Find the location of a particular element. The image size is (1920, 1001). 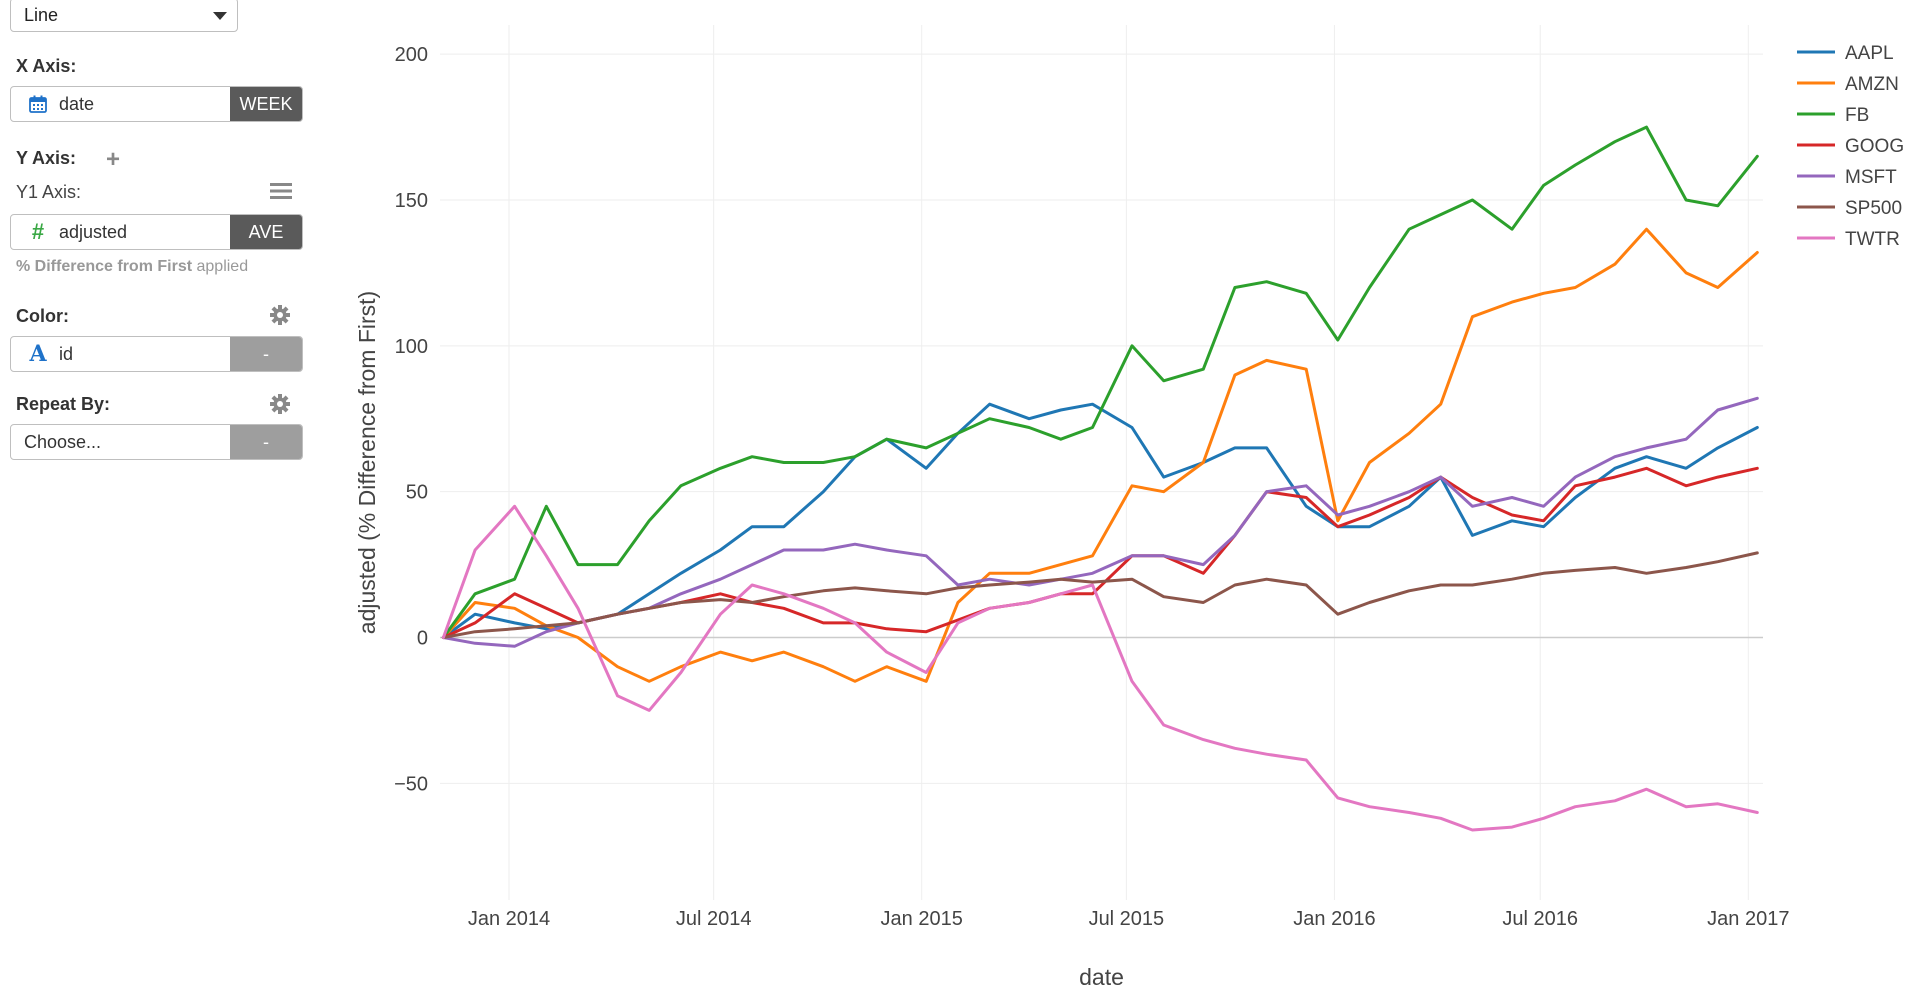

color-aggregation-button: - is located at coordinates (266, 354).